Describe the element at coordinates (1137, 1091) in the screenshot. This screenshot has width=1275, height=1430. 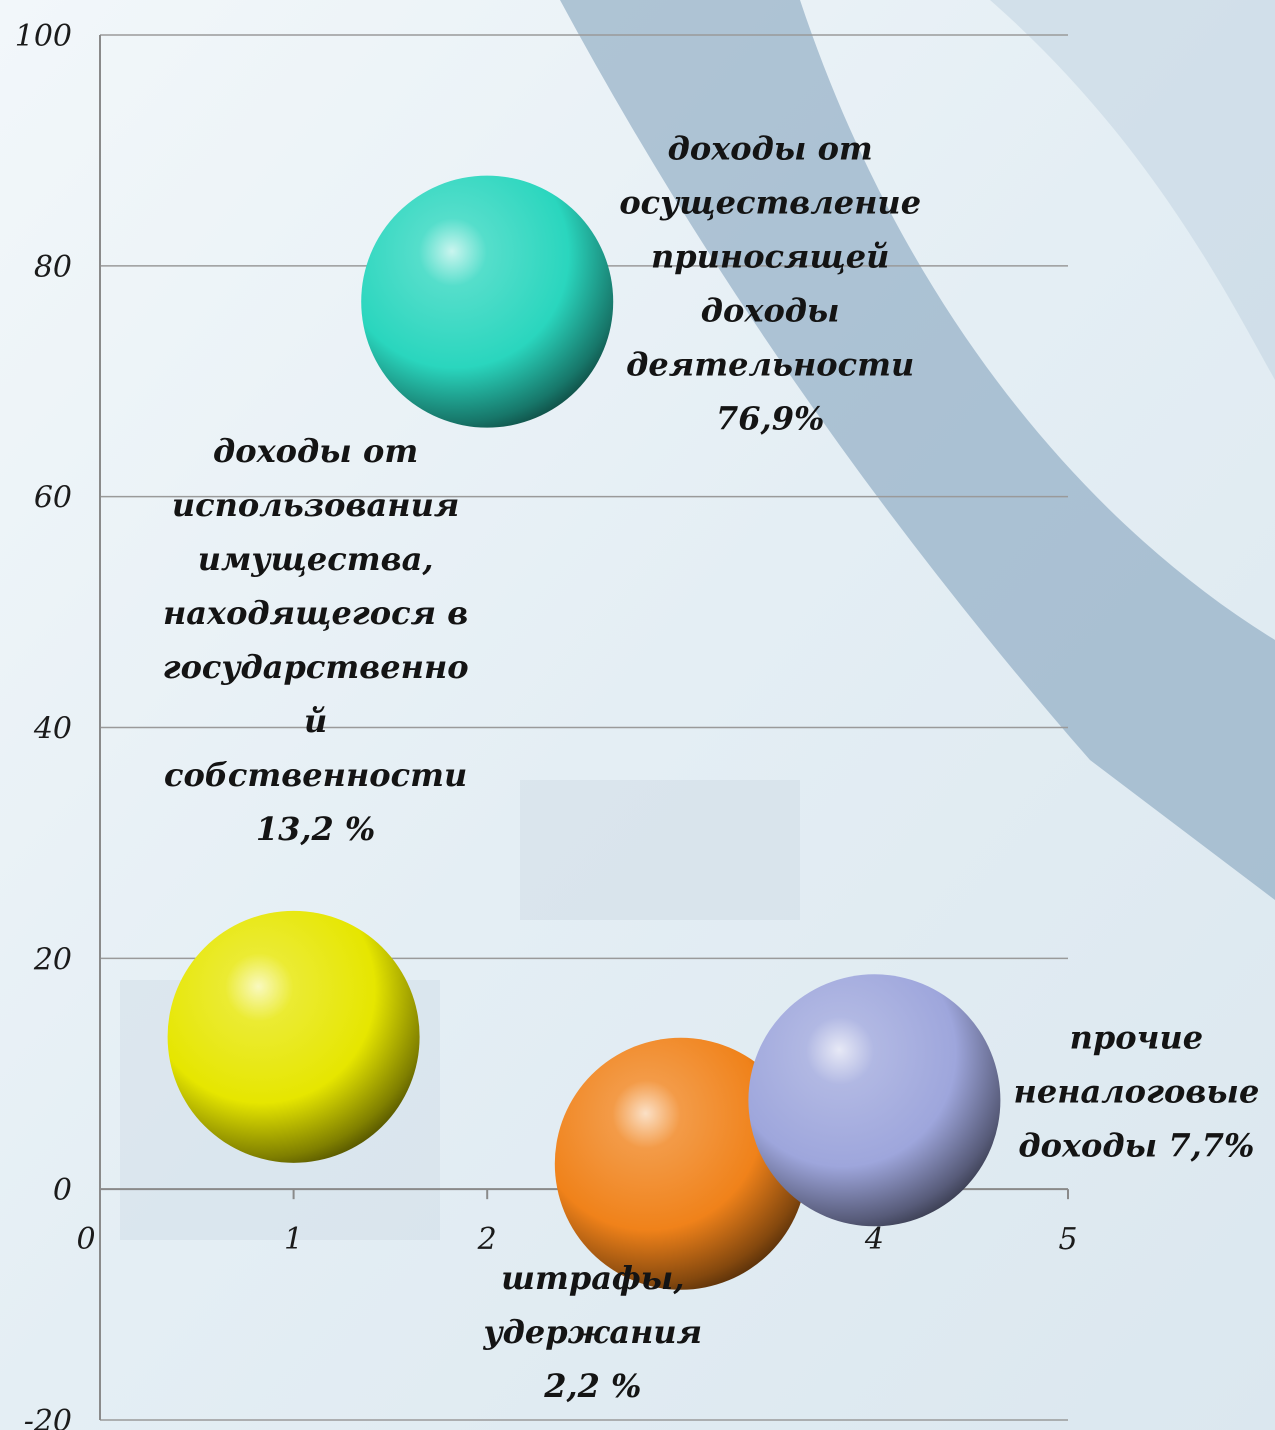
I see `bubble-data-label: прочие неналоговые доходы 7,7%` at that location.